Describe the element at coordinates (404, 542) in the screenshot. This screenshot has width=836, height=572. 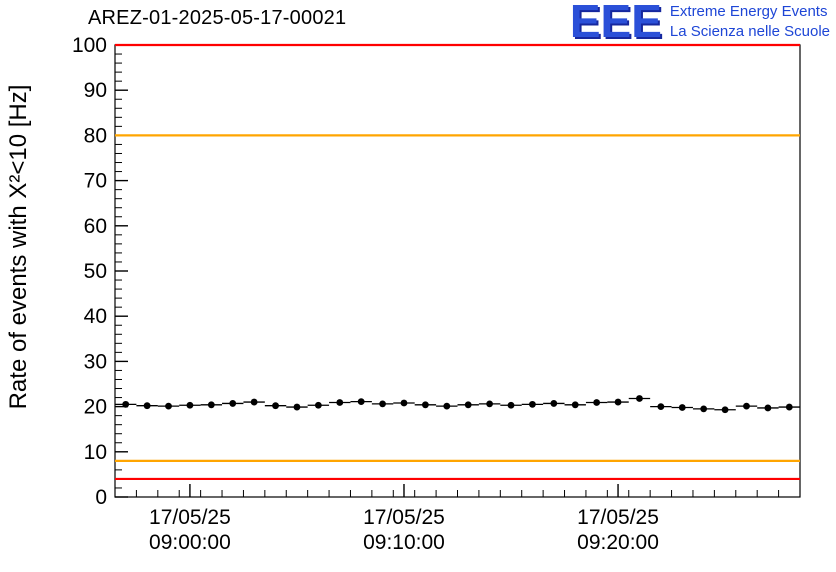
I see `x-tick-label-time: 09:10:00` at that location.